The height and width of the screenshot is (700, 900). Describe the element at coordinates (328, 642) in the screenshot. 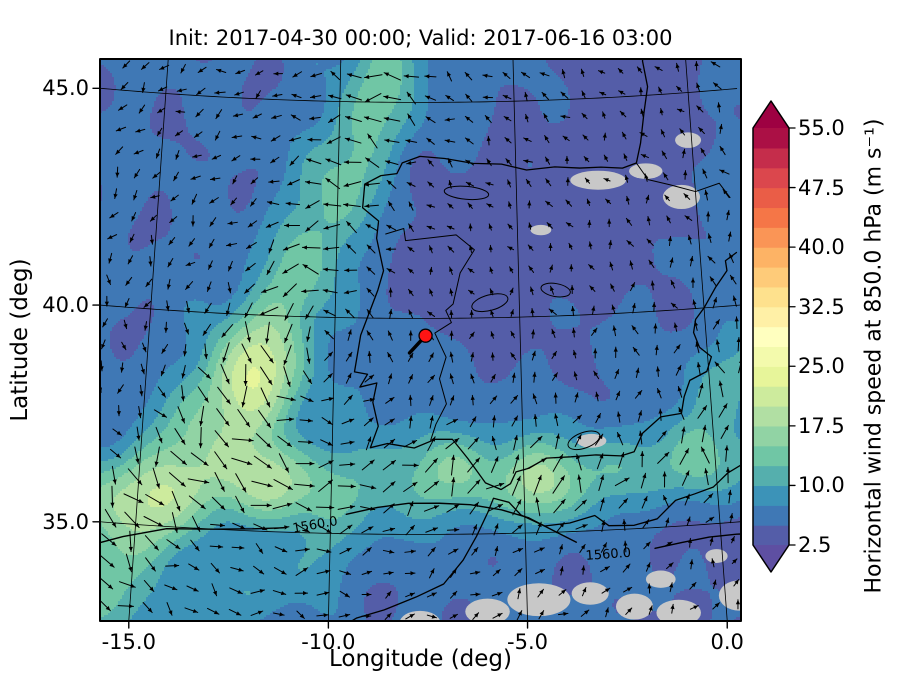

I see `x-axis-tick-label: -10.0` at that location.